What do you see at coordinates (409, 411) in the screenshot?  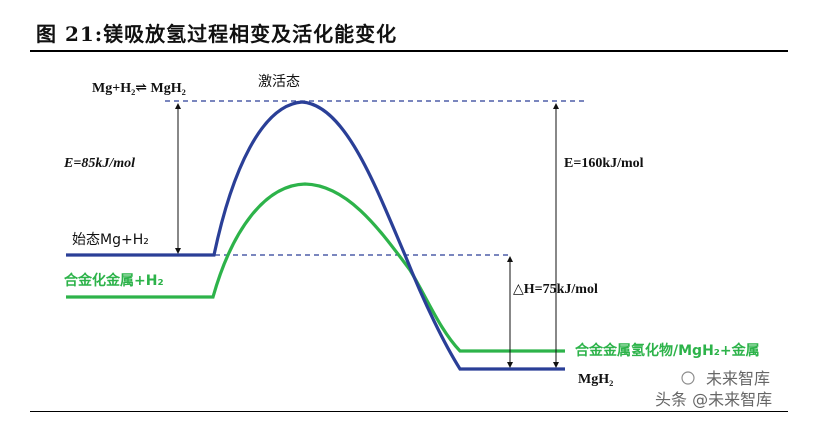 I see `bottom-rule` at bounding box center [409, 411].